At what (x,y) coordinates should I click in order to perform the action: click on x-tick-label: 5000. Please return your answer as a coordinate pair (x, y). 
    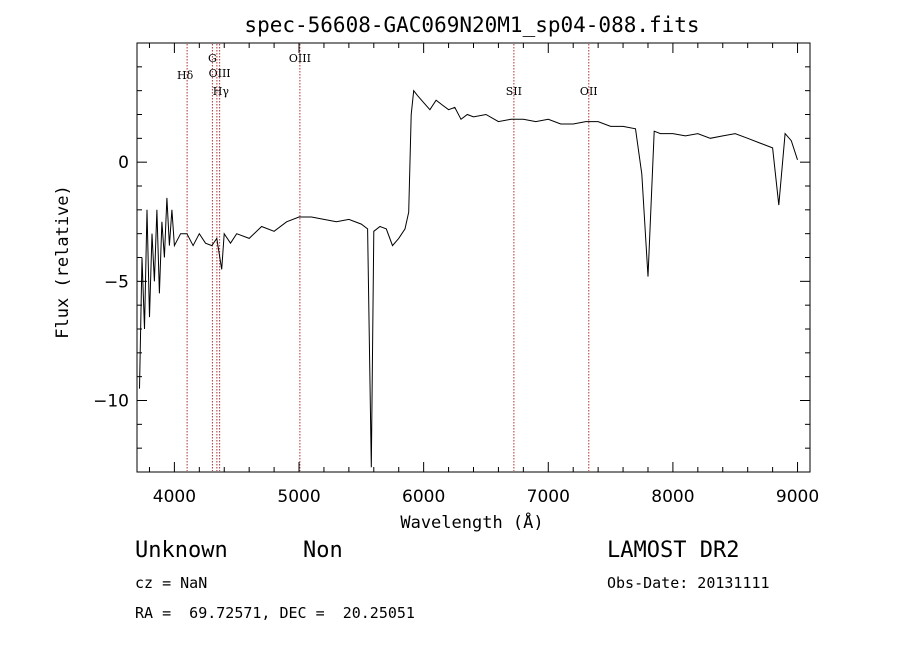
    Looking at the image, I should click on (298, 497).